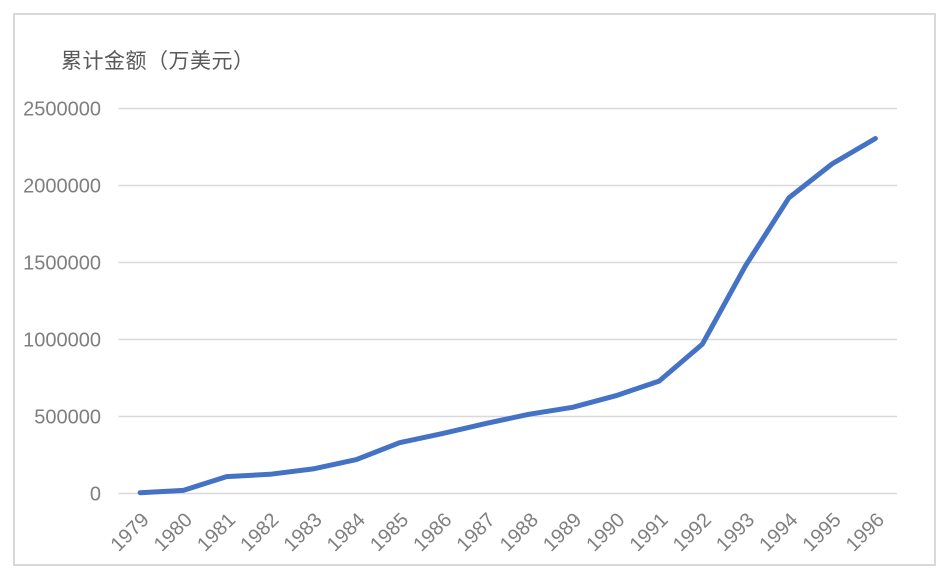  I want to click on y-axis-tick-label: 1500000, so click(62, 264).